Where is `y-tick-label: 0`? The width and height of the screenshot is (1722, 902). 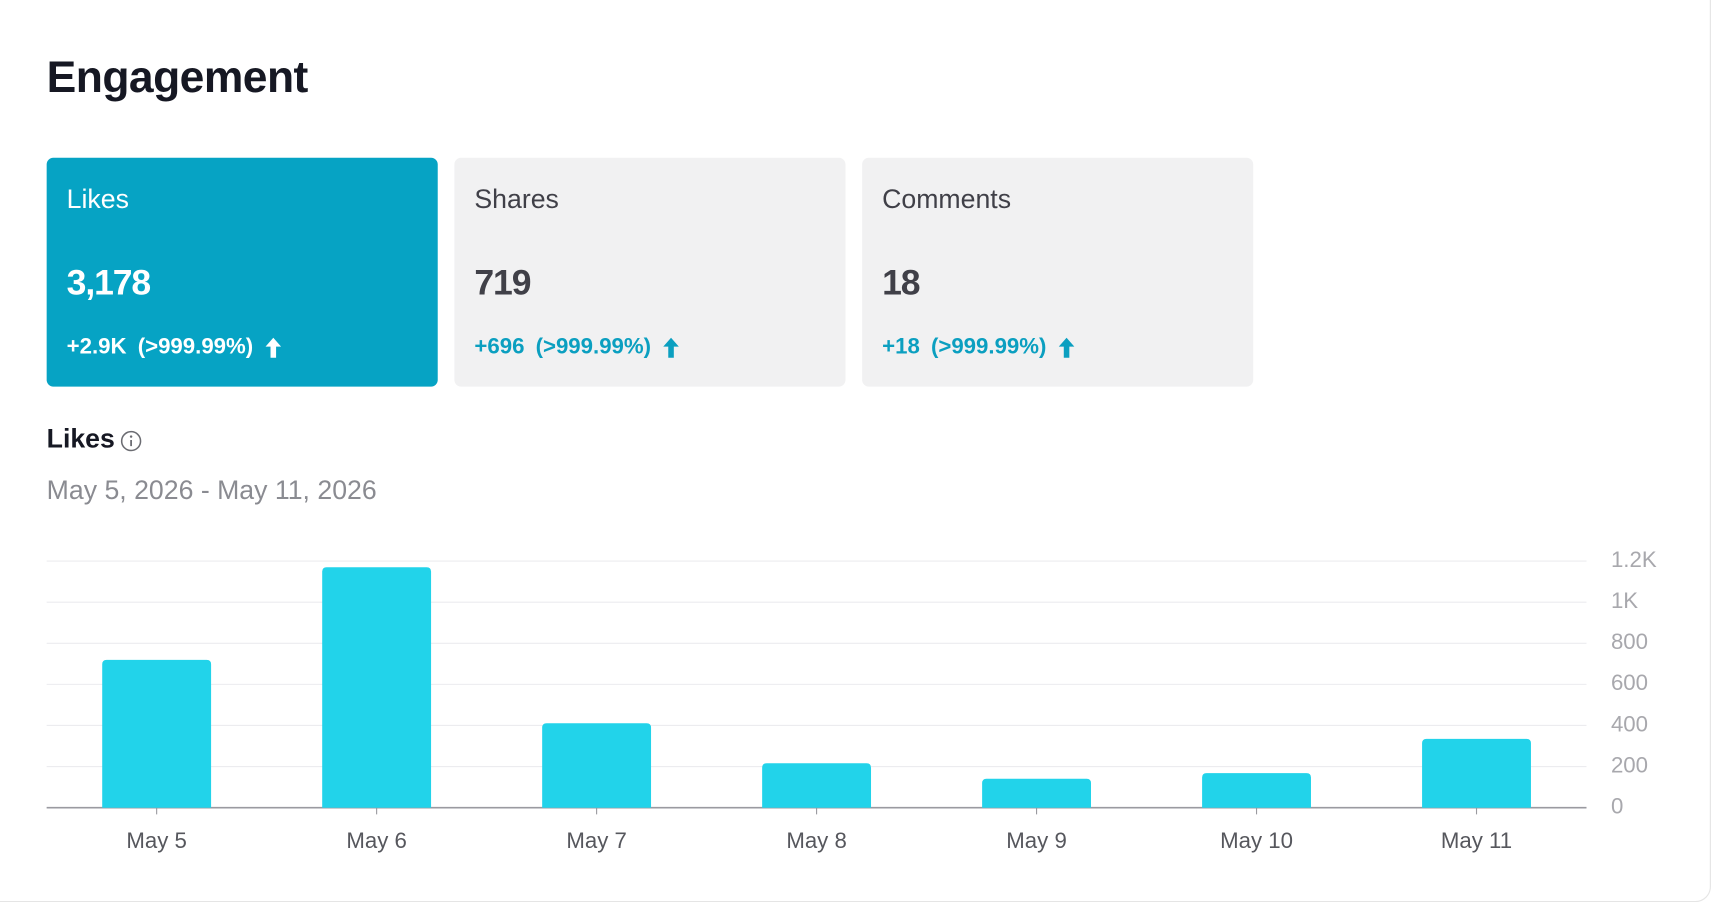 y-tick-label: 0 is located at coordinates (1617, 806).